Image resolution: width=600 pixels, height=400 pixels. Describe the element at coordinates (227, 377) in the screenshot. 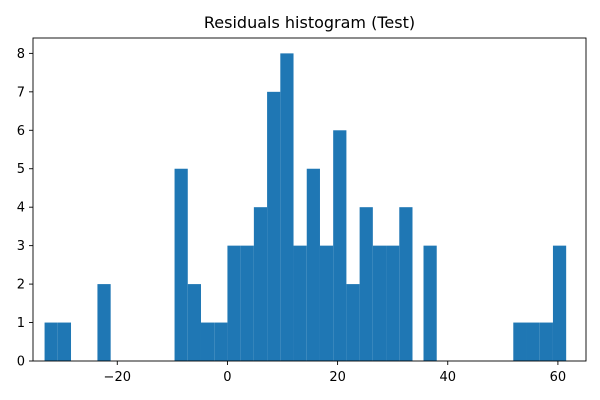

I see `x-tick-label: 0` at that location.